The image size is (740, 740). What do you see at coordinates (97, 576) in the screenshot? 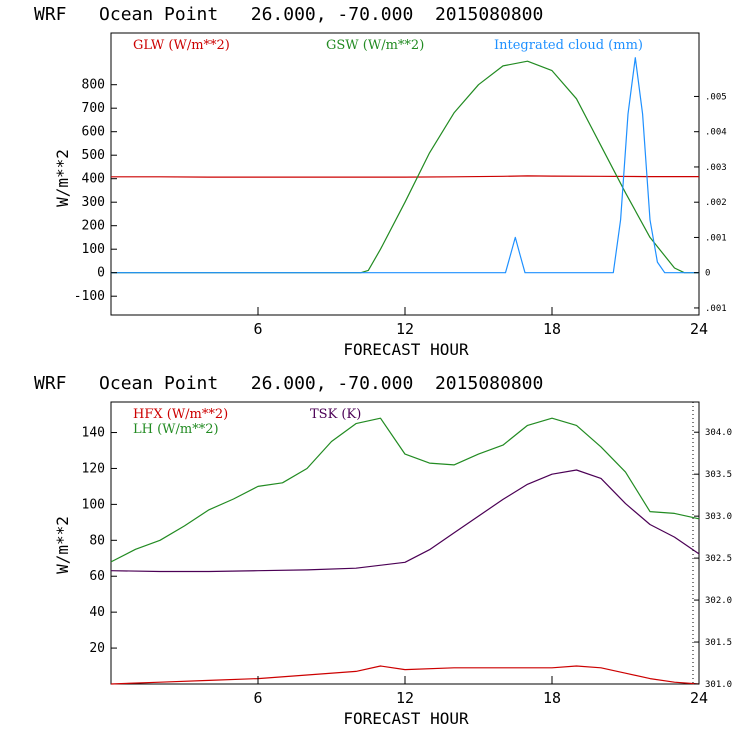
I see `bottom-y-tick-label: 60` at bounding box center [97, 576].